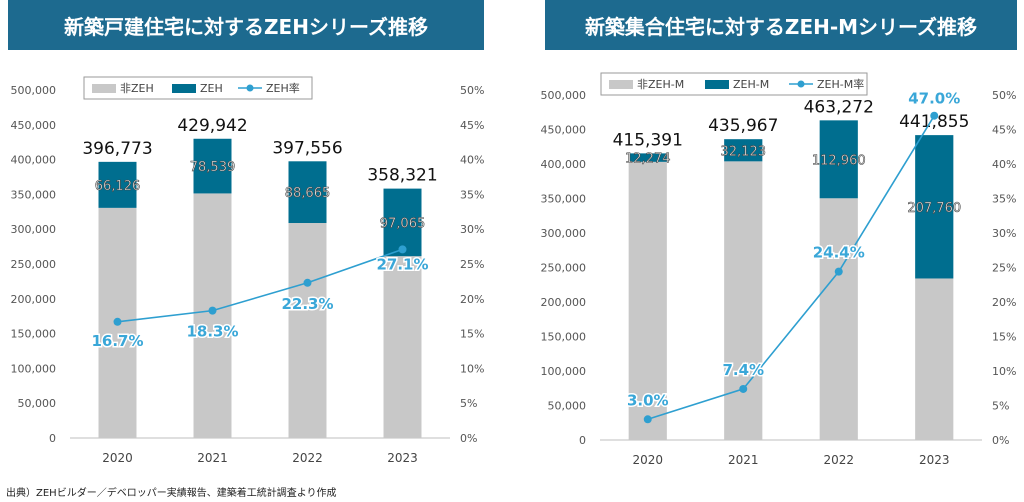  I want to click on left-y-tick-label: 400,000, so click(34, 160).